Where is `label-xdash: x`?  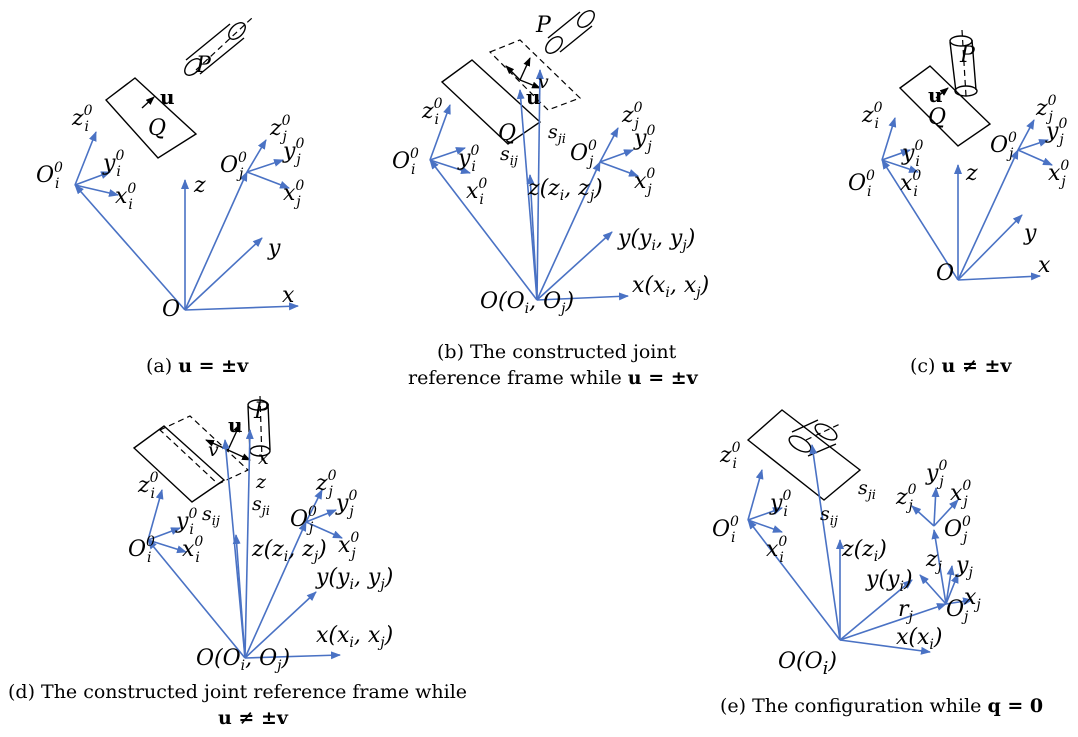 label-xdash: x is located at coordinates (263, 458).